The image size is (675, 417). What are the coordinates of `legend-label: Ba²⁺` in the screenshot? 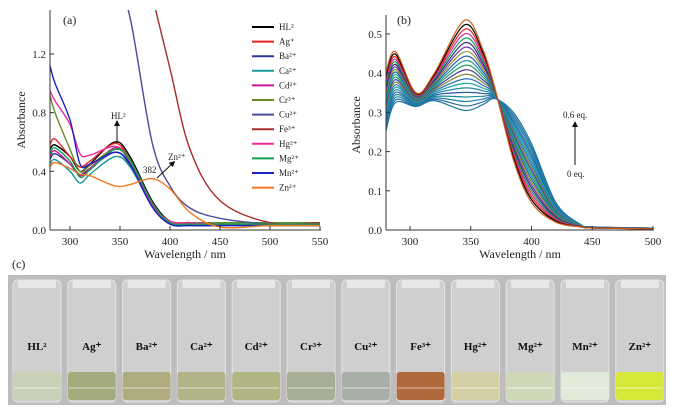 It's located at (288, 56).